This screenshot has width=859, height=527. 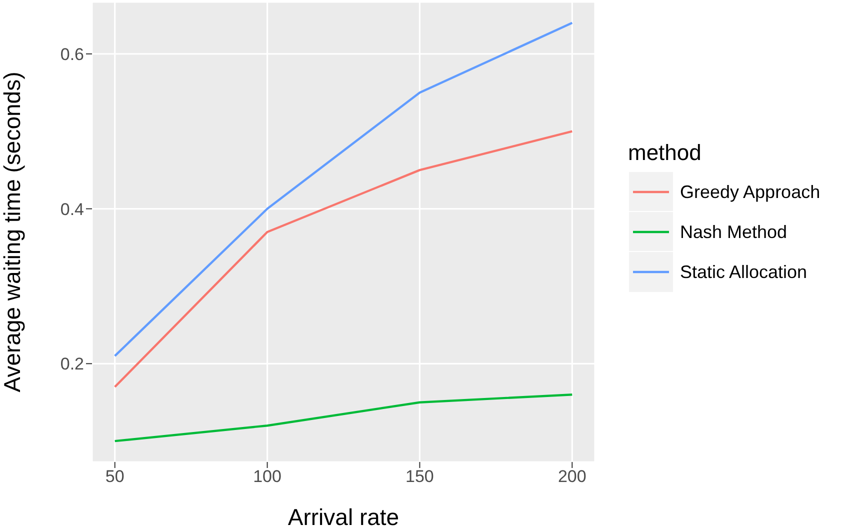 What do you see at coordinates (344, 515) in the screenshot?
I see `x-axis-title: Arrival rate` at bounding box center [344, 515].